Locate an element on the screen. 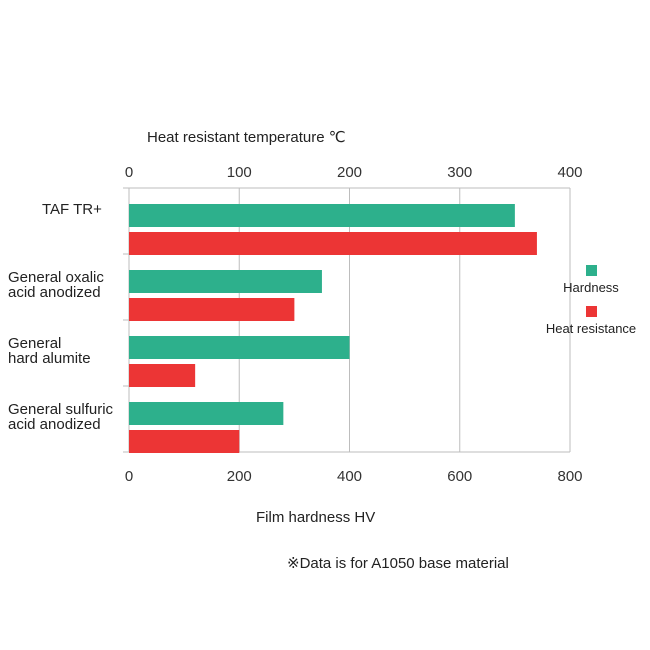 Image resolution: width=650 pixels, height=650 pixels. bottom-axis-tick-label: 600 is located at coordinates (459, 476).